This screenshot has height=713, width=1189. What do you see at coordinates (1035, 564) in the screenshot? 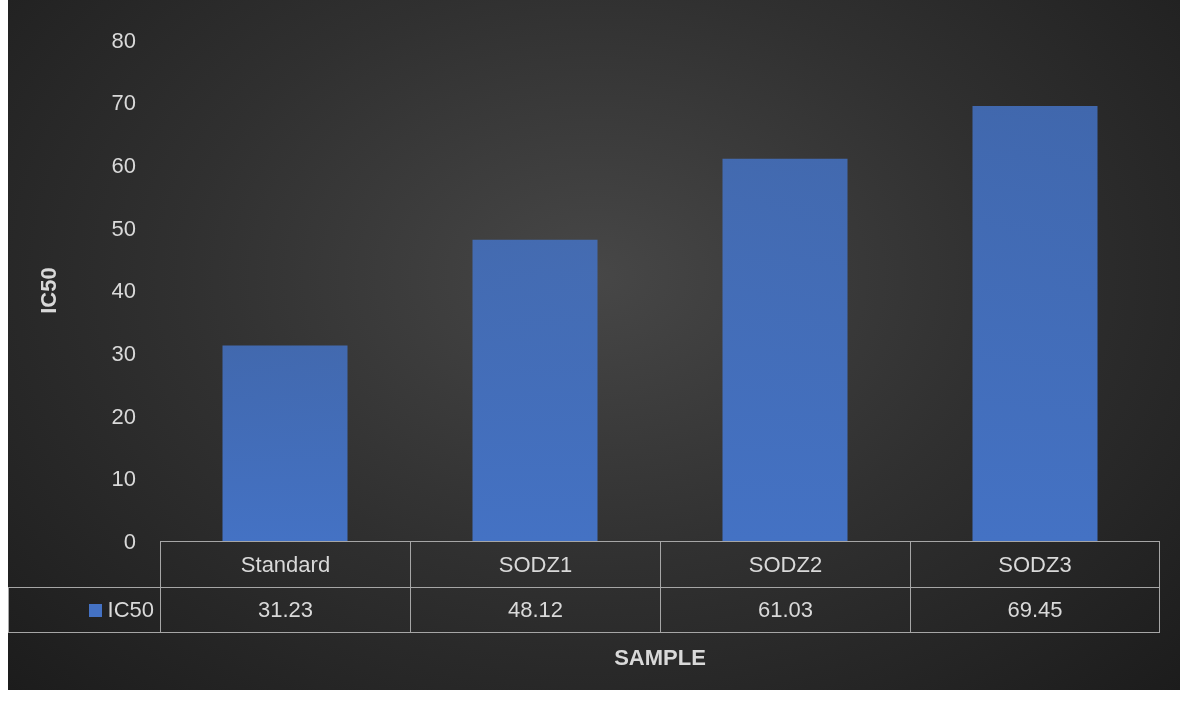
I see `x-tick-label: SODZ3` at bounding box center [1035, 564].